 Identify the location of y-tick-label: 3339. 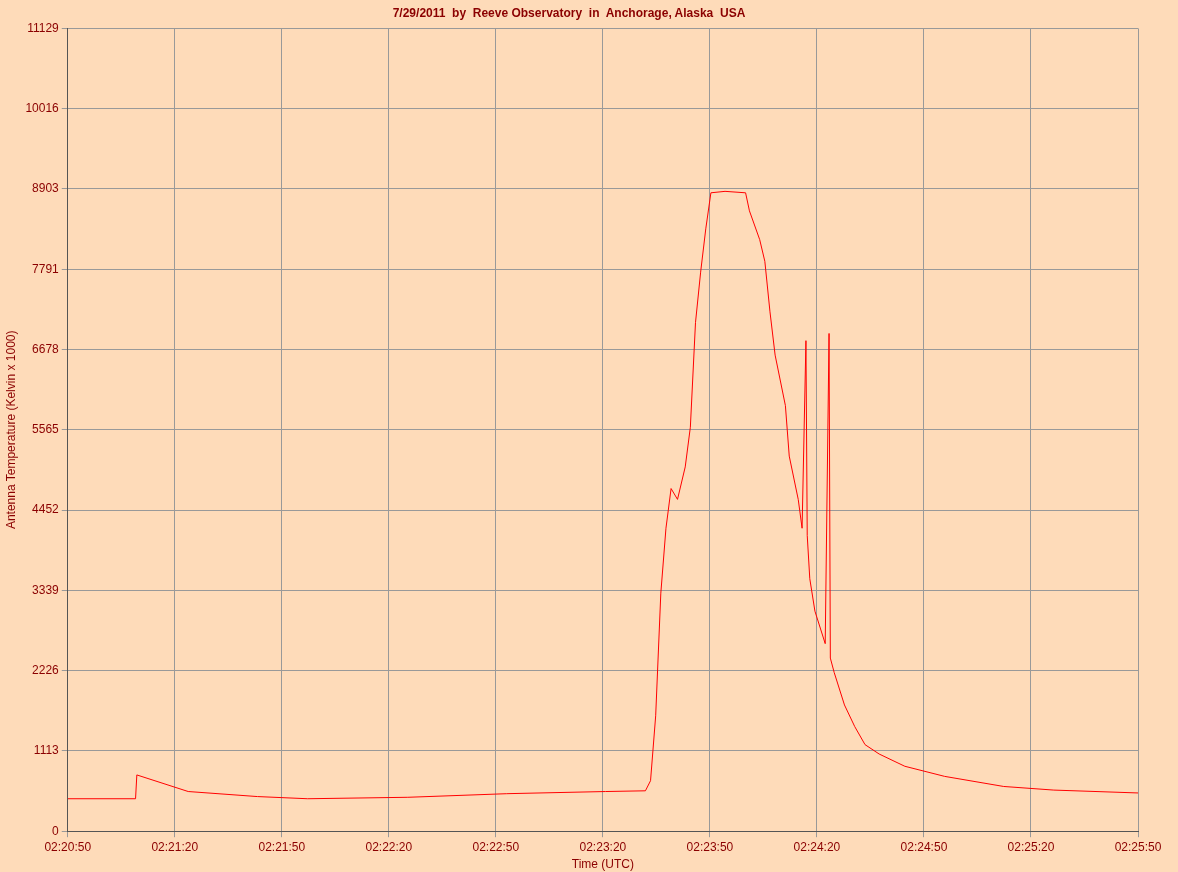
(46, 589).